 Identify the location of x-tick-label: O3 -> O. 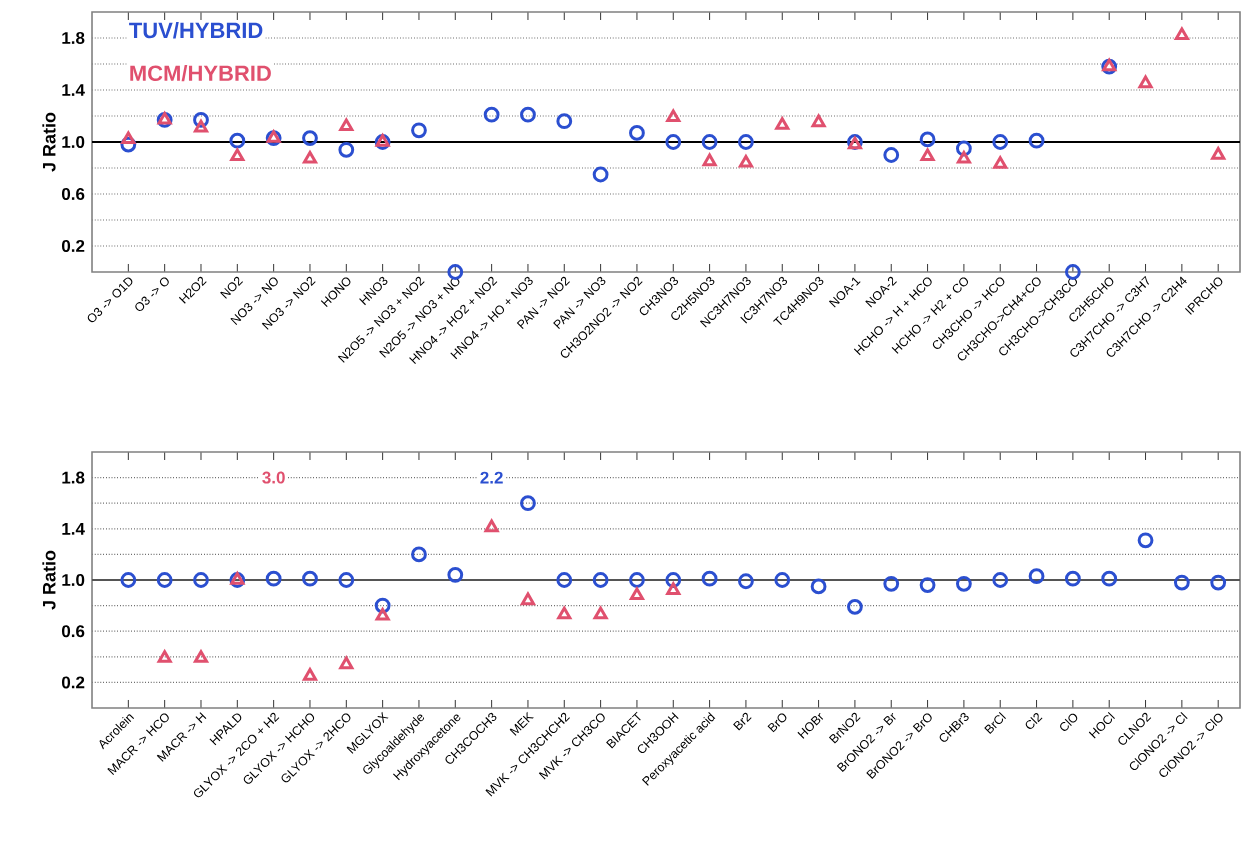
(152, 294).